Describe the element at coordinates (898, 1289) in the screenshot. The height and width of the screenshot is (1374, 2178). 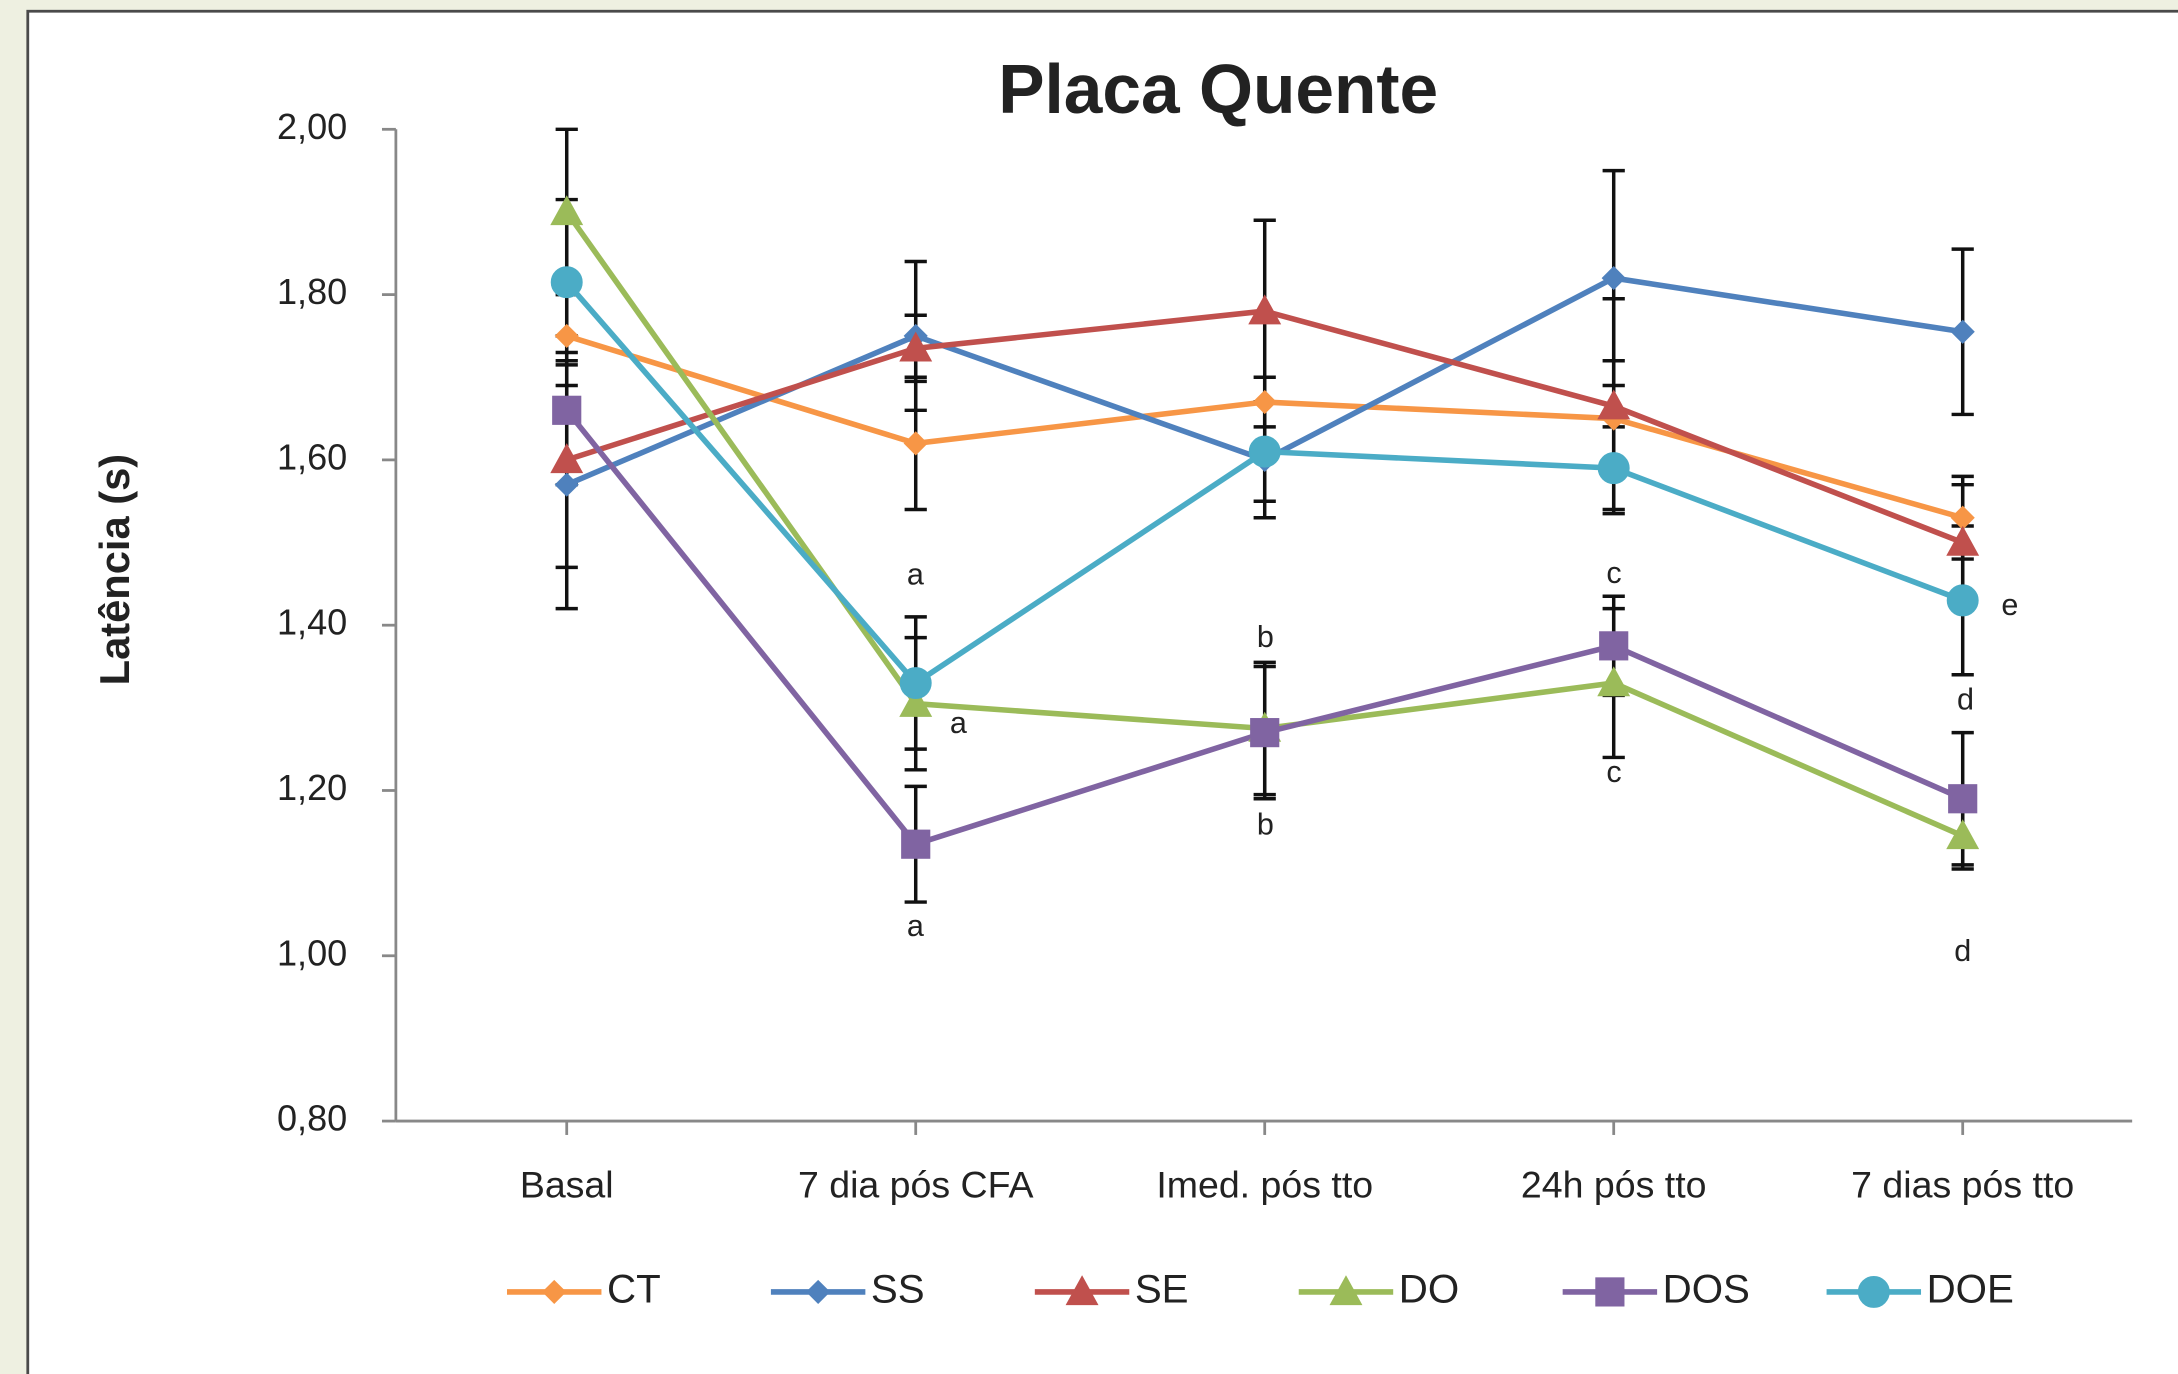
I see `legend-label: SS` at that location.